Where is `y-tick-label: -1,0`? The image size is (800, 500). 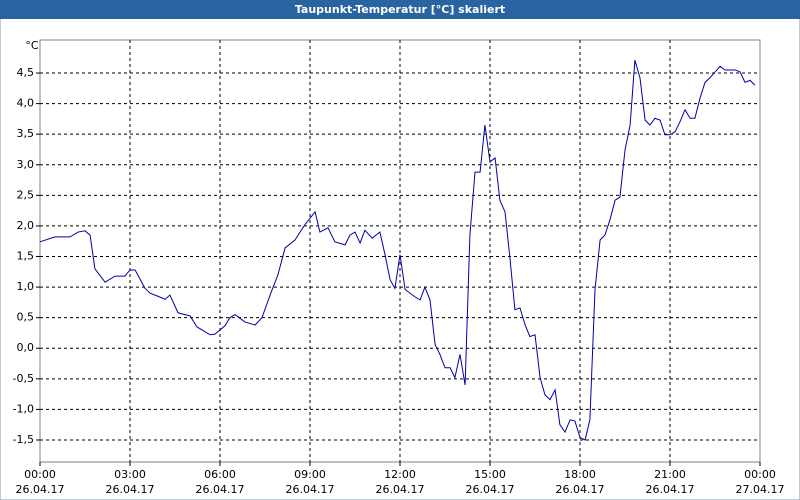
y-tick-label: -1,0 is located at coordinates (23, 408).